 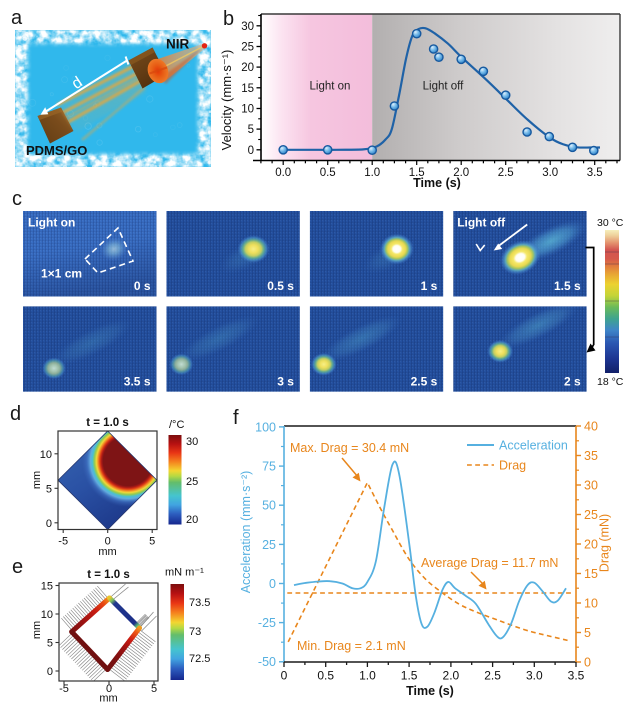 What do you see at coordinates (605, 543) in the screenshot?
I see `svg-text: Drag (mN)` at bounding box center [605, 543].